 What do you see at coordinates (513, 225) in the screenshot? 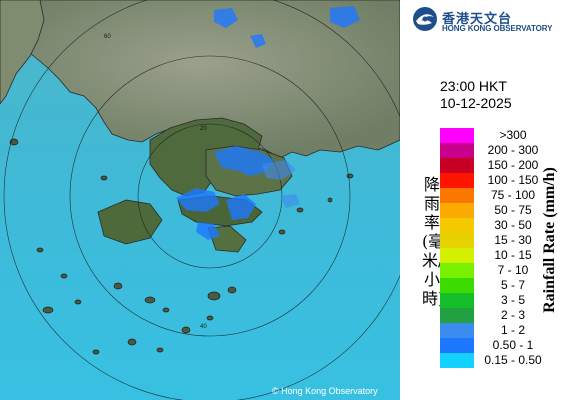
I see `legend-bin-label: 30 - 50` at bounding box center [513, 225].